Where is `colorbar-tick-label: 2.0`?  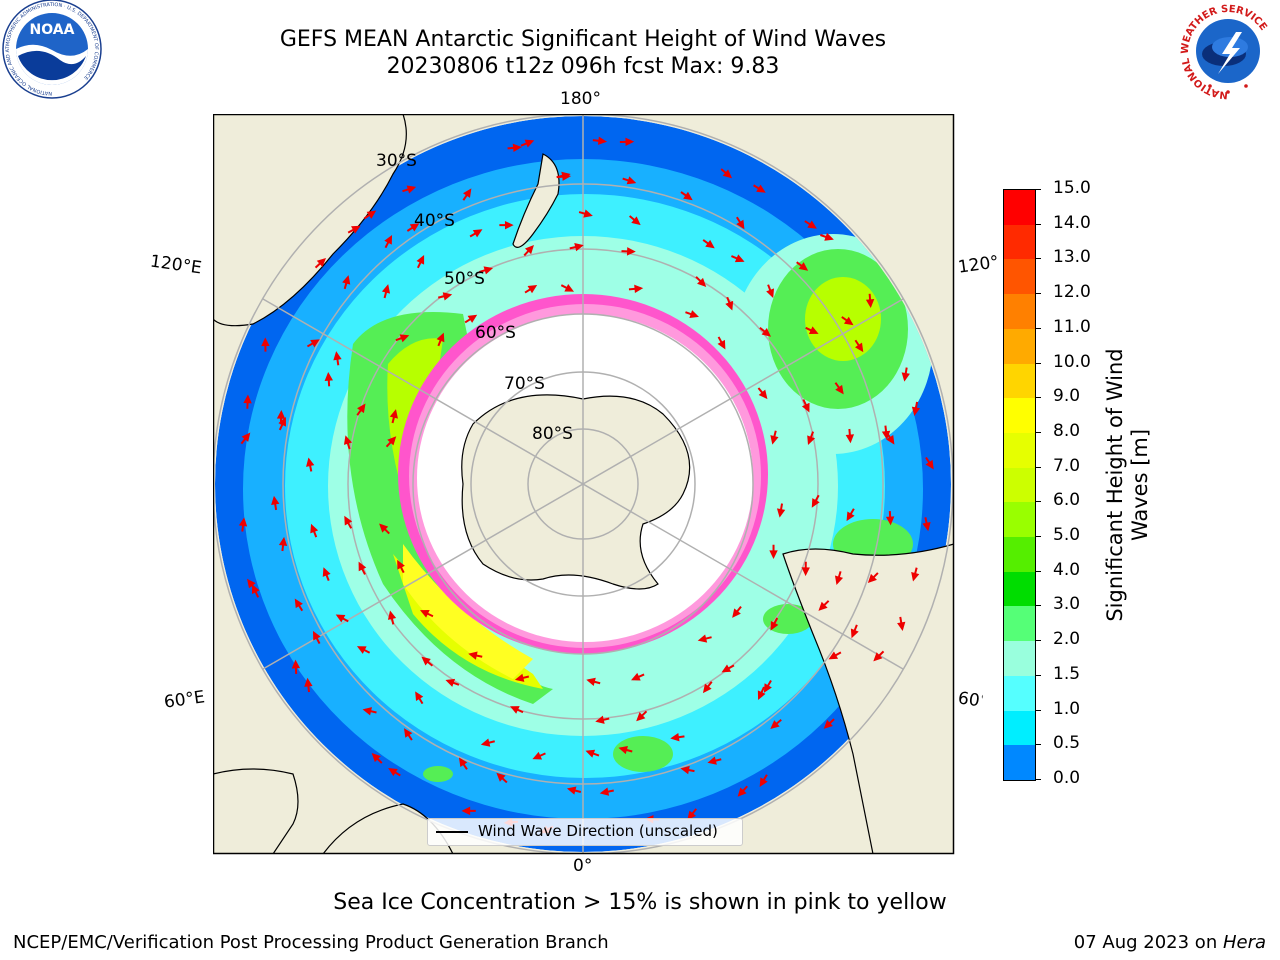
colorbar-tick-label: 2.0 is located at coordinates (1067, 639).